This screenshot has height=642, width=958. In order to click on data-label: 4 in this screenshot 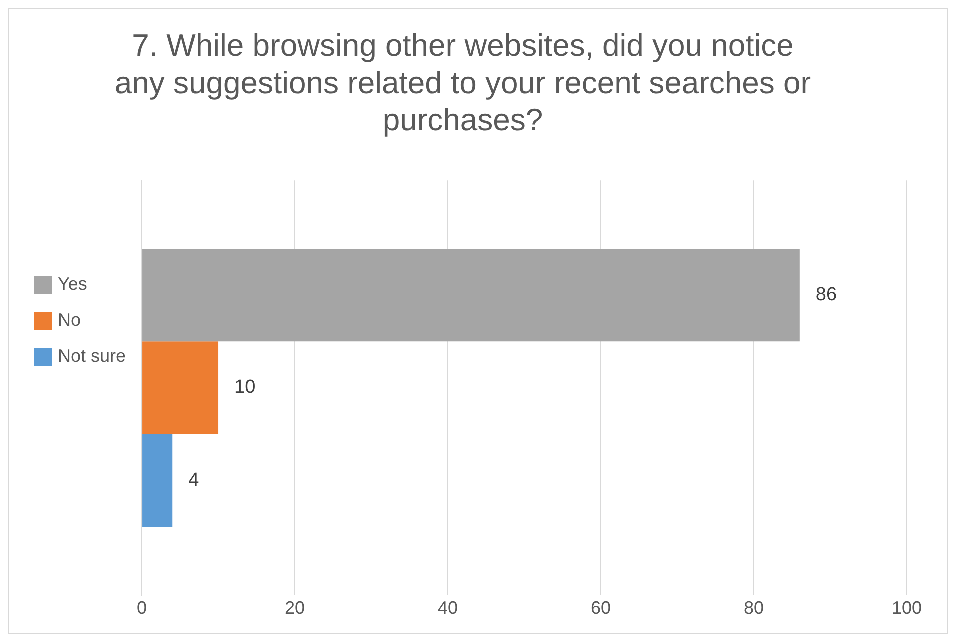, I will do `click(194, 480)`.